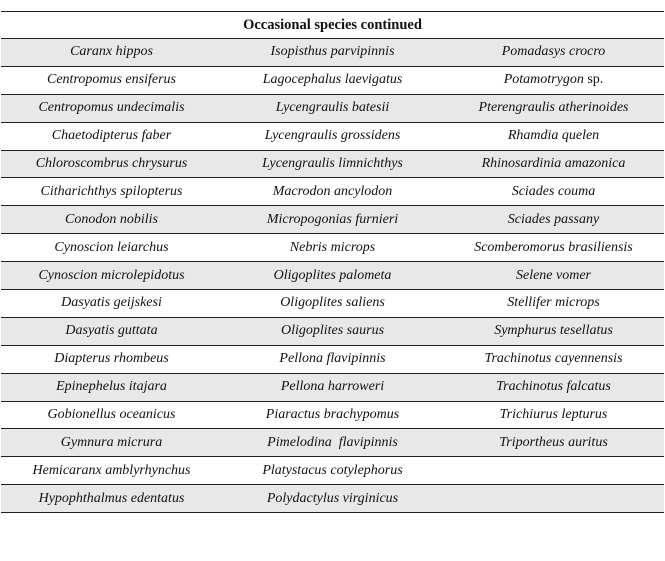 This screenshot has width=665, height=561. I want to click on species-name: Pellona flavipinnis, so click(332, 359).